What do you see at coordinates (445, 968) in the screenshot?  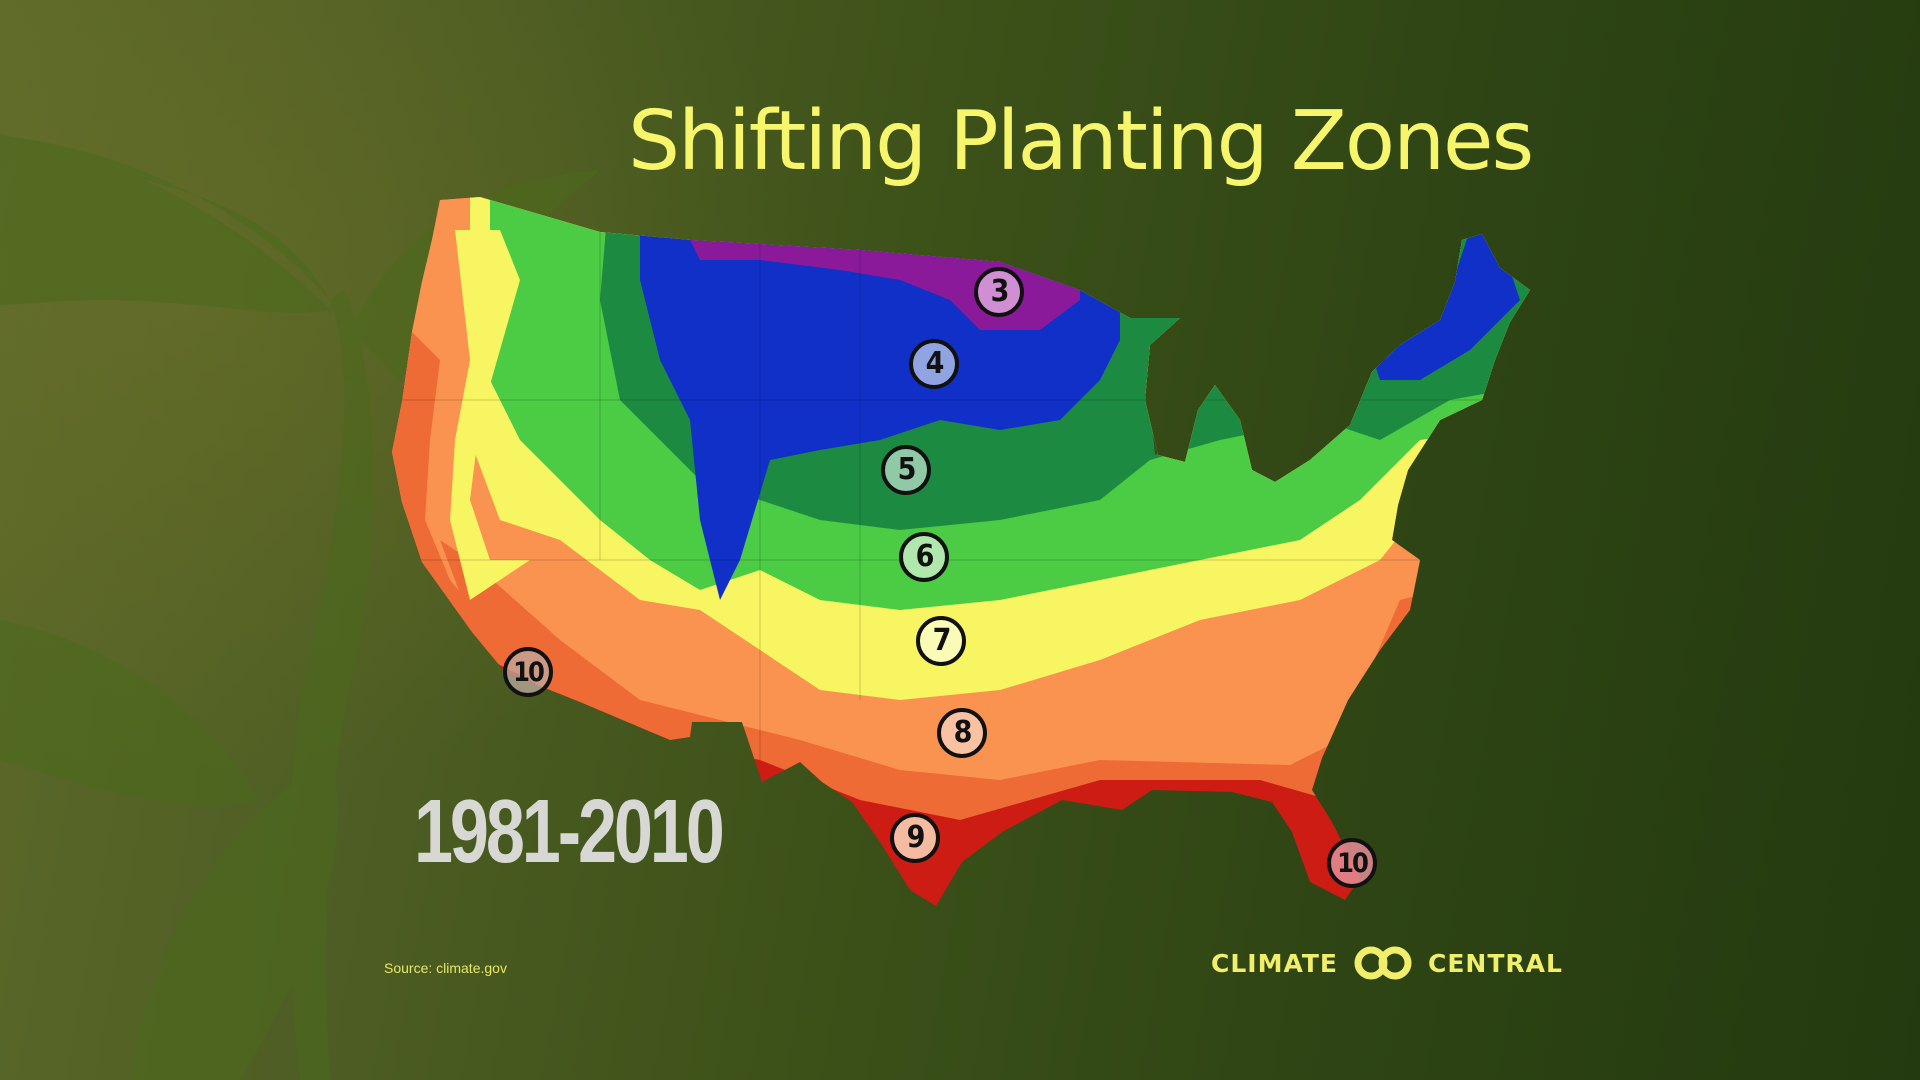 I see `source-credit: Source: climate.gov` at bounding box center [445, 968].